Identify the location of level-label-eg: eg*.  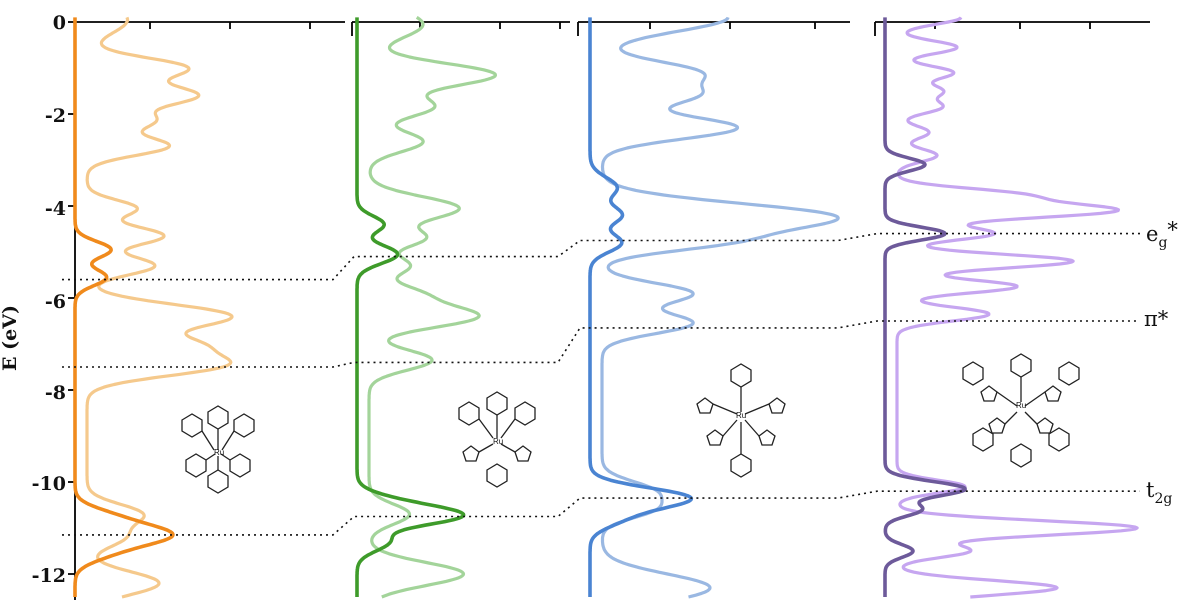
(1162, 234).